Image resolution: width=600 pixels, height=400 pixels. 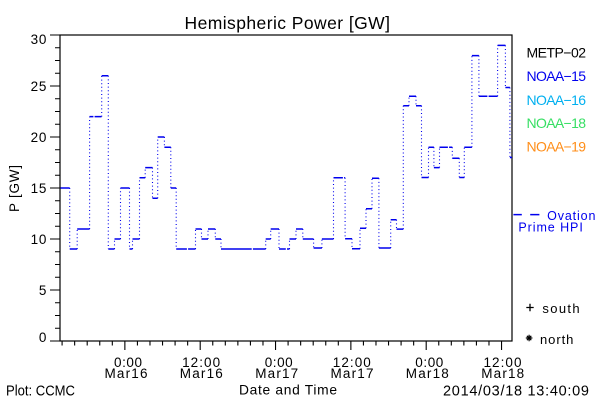 I want to click on svg-text: Plot: CCMC, so click(x=40, y=392).